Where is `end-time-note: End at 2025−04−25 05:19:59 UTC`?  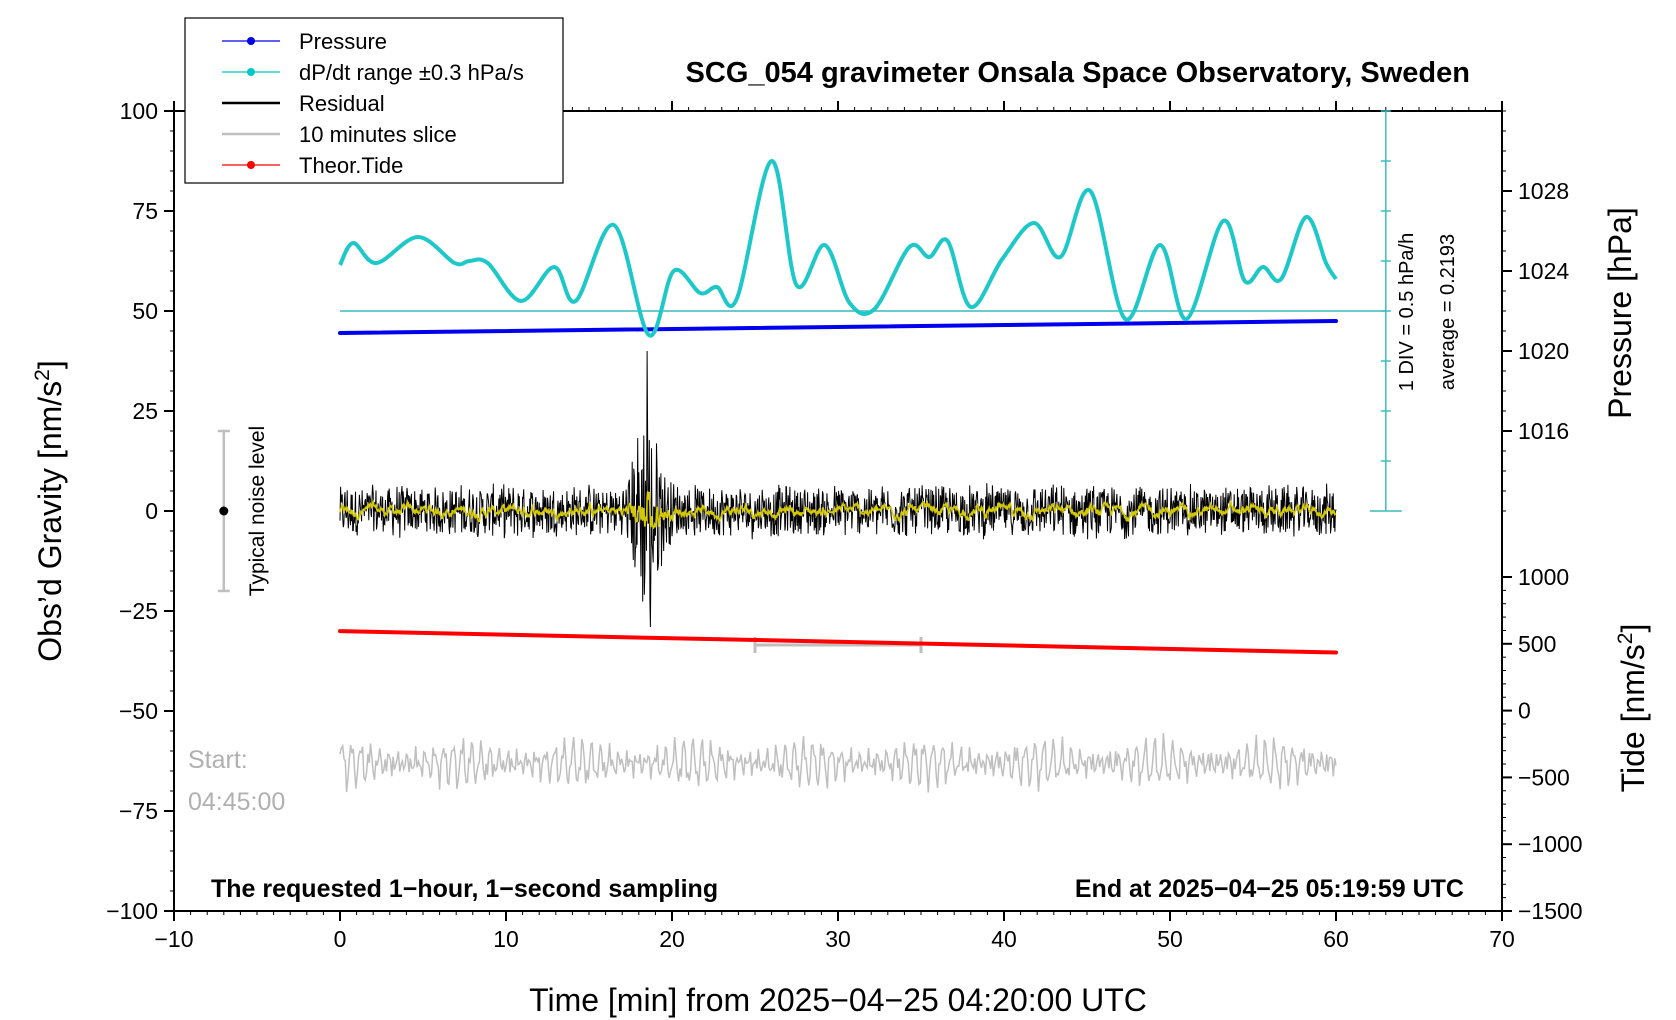 end-time-note: End at 2025−04−25 05:19:59 UTC is located at coordinates (1269, 889).